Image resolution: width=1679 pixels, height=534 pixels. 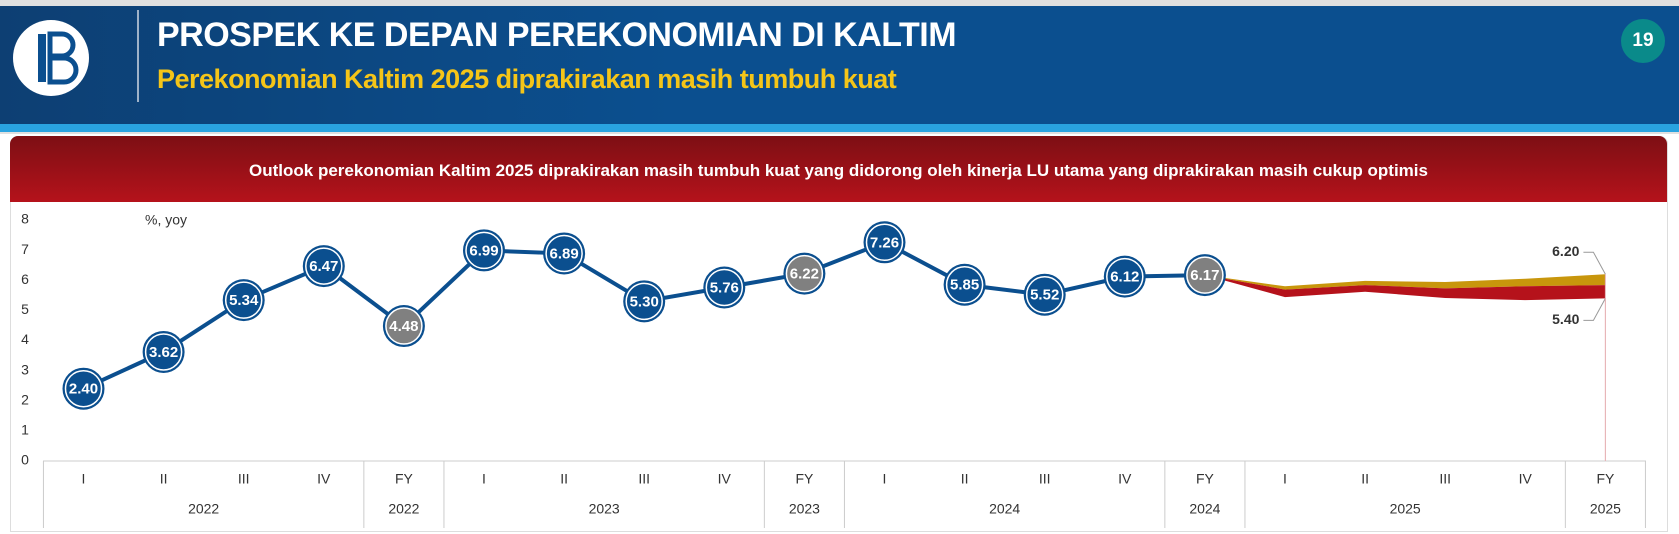 What do you see at coordinates (1643, 41) in the screenshot?
I see `page-number: 19` at bounding box center [1643, 41].